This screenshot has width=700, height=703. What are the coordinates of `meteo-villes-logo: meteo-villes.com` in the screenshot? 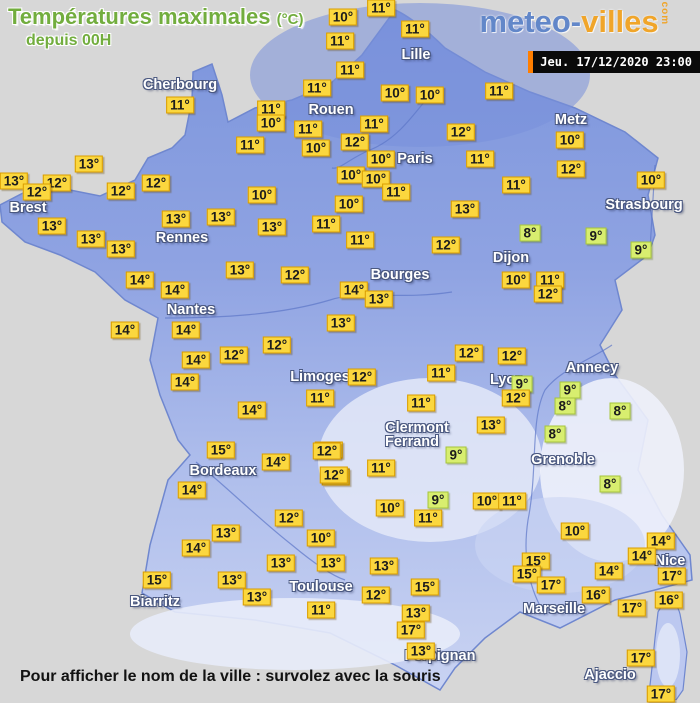 It's located at (582, 20).